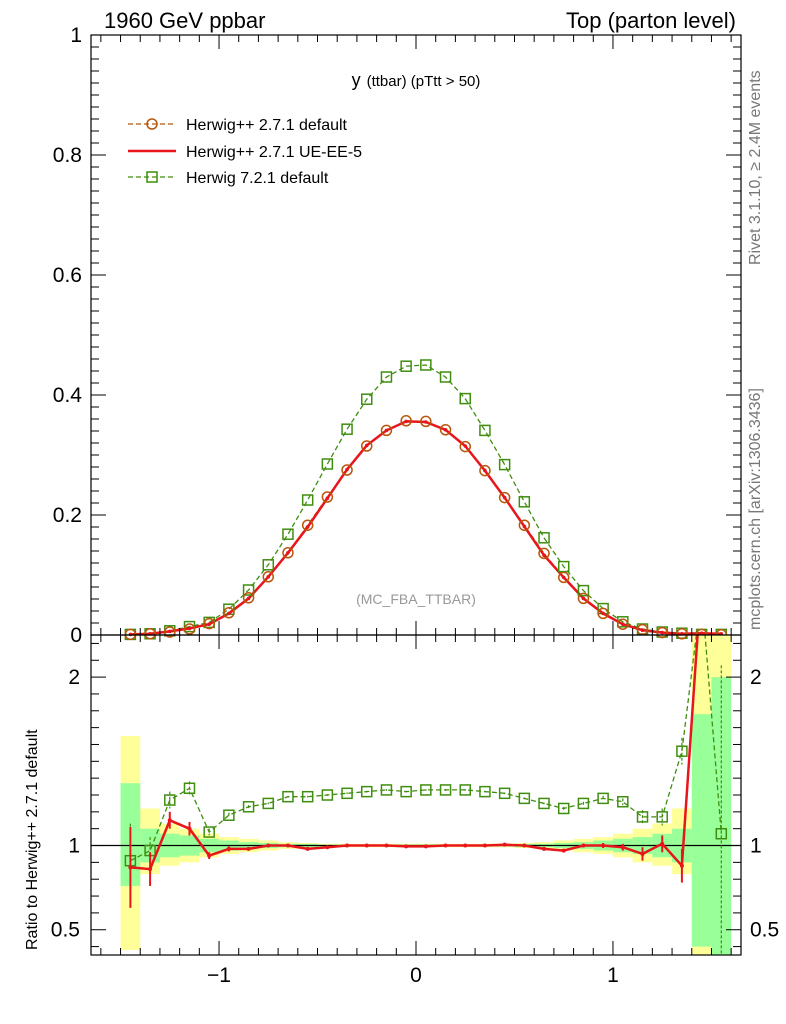 This screenshot has width=786, height=1024. What do you see at coordinates (74, 677) in the screenshot?
I see `ratio-y-tick-label: 2` at bounding box center [74, 677].